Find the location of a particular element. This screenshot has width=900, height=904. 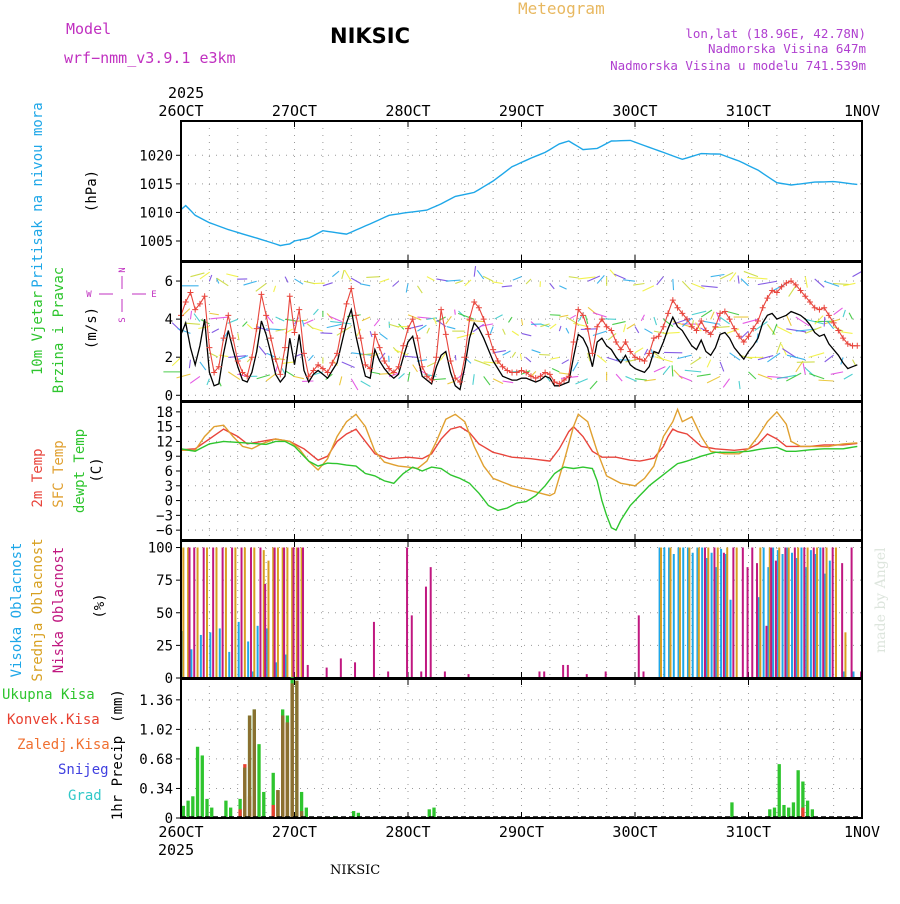

legend-konvek: Konvek.Kisa is located at coordinates (53, 720).